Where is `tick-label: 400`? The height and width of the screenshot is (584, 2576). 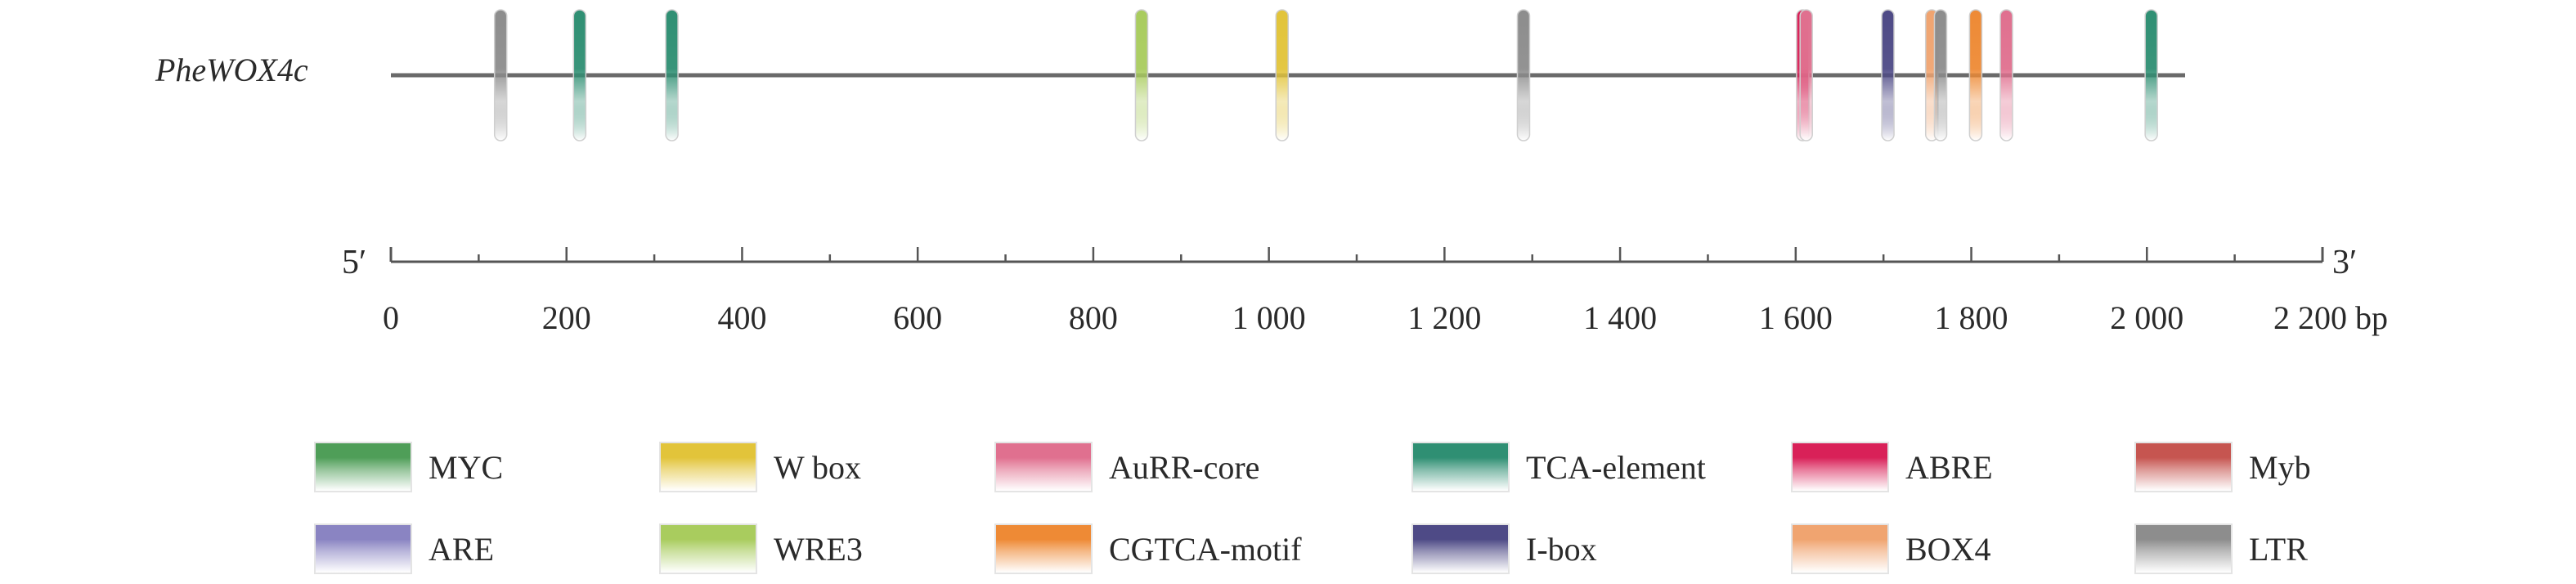 tick-label: 400 is located at coordinates (741, 317).